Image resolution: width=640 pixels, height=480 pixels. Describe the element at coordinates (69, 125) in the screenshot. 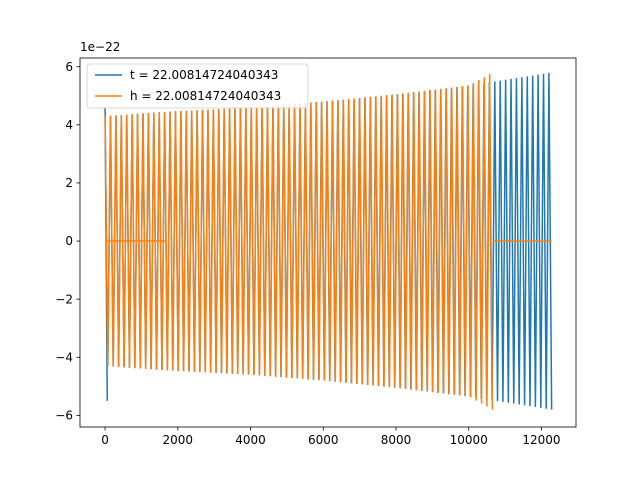

I see `y-tick-label: 4` at that location.